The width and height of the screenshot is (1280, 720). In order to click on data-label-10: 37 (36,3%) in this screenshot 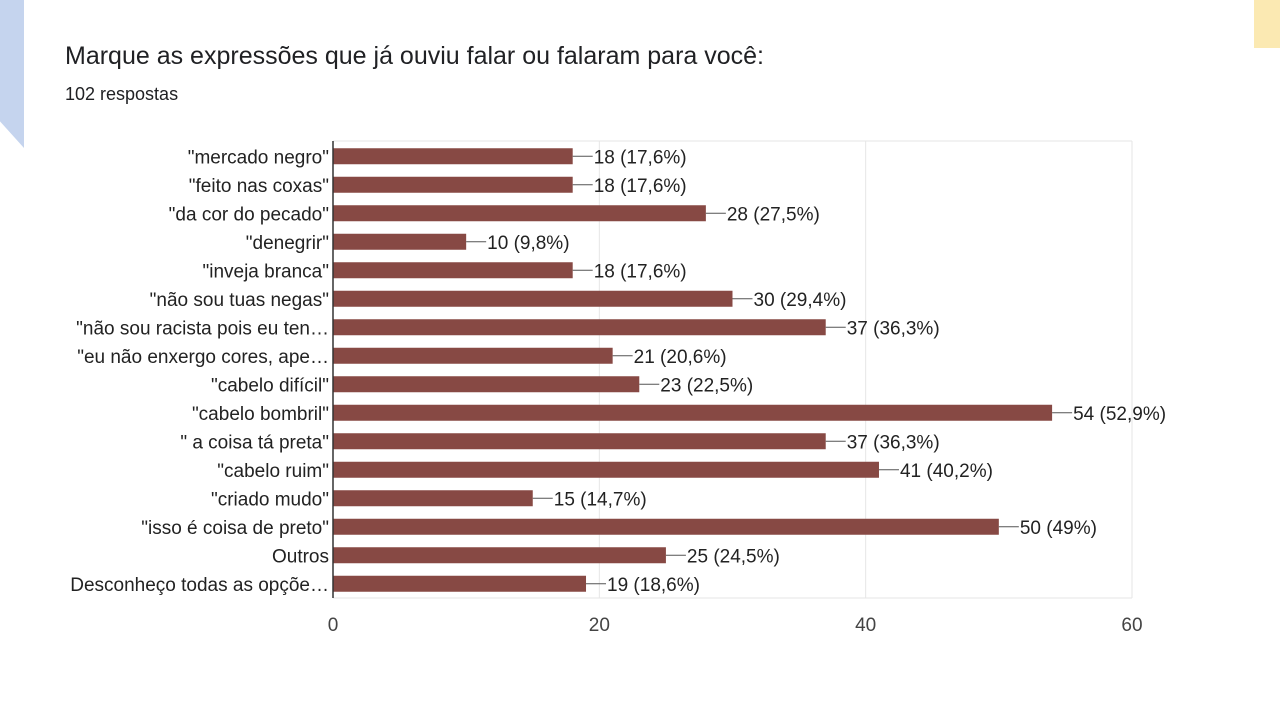, I will do `click(893, 442)`.